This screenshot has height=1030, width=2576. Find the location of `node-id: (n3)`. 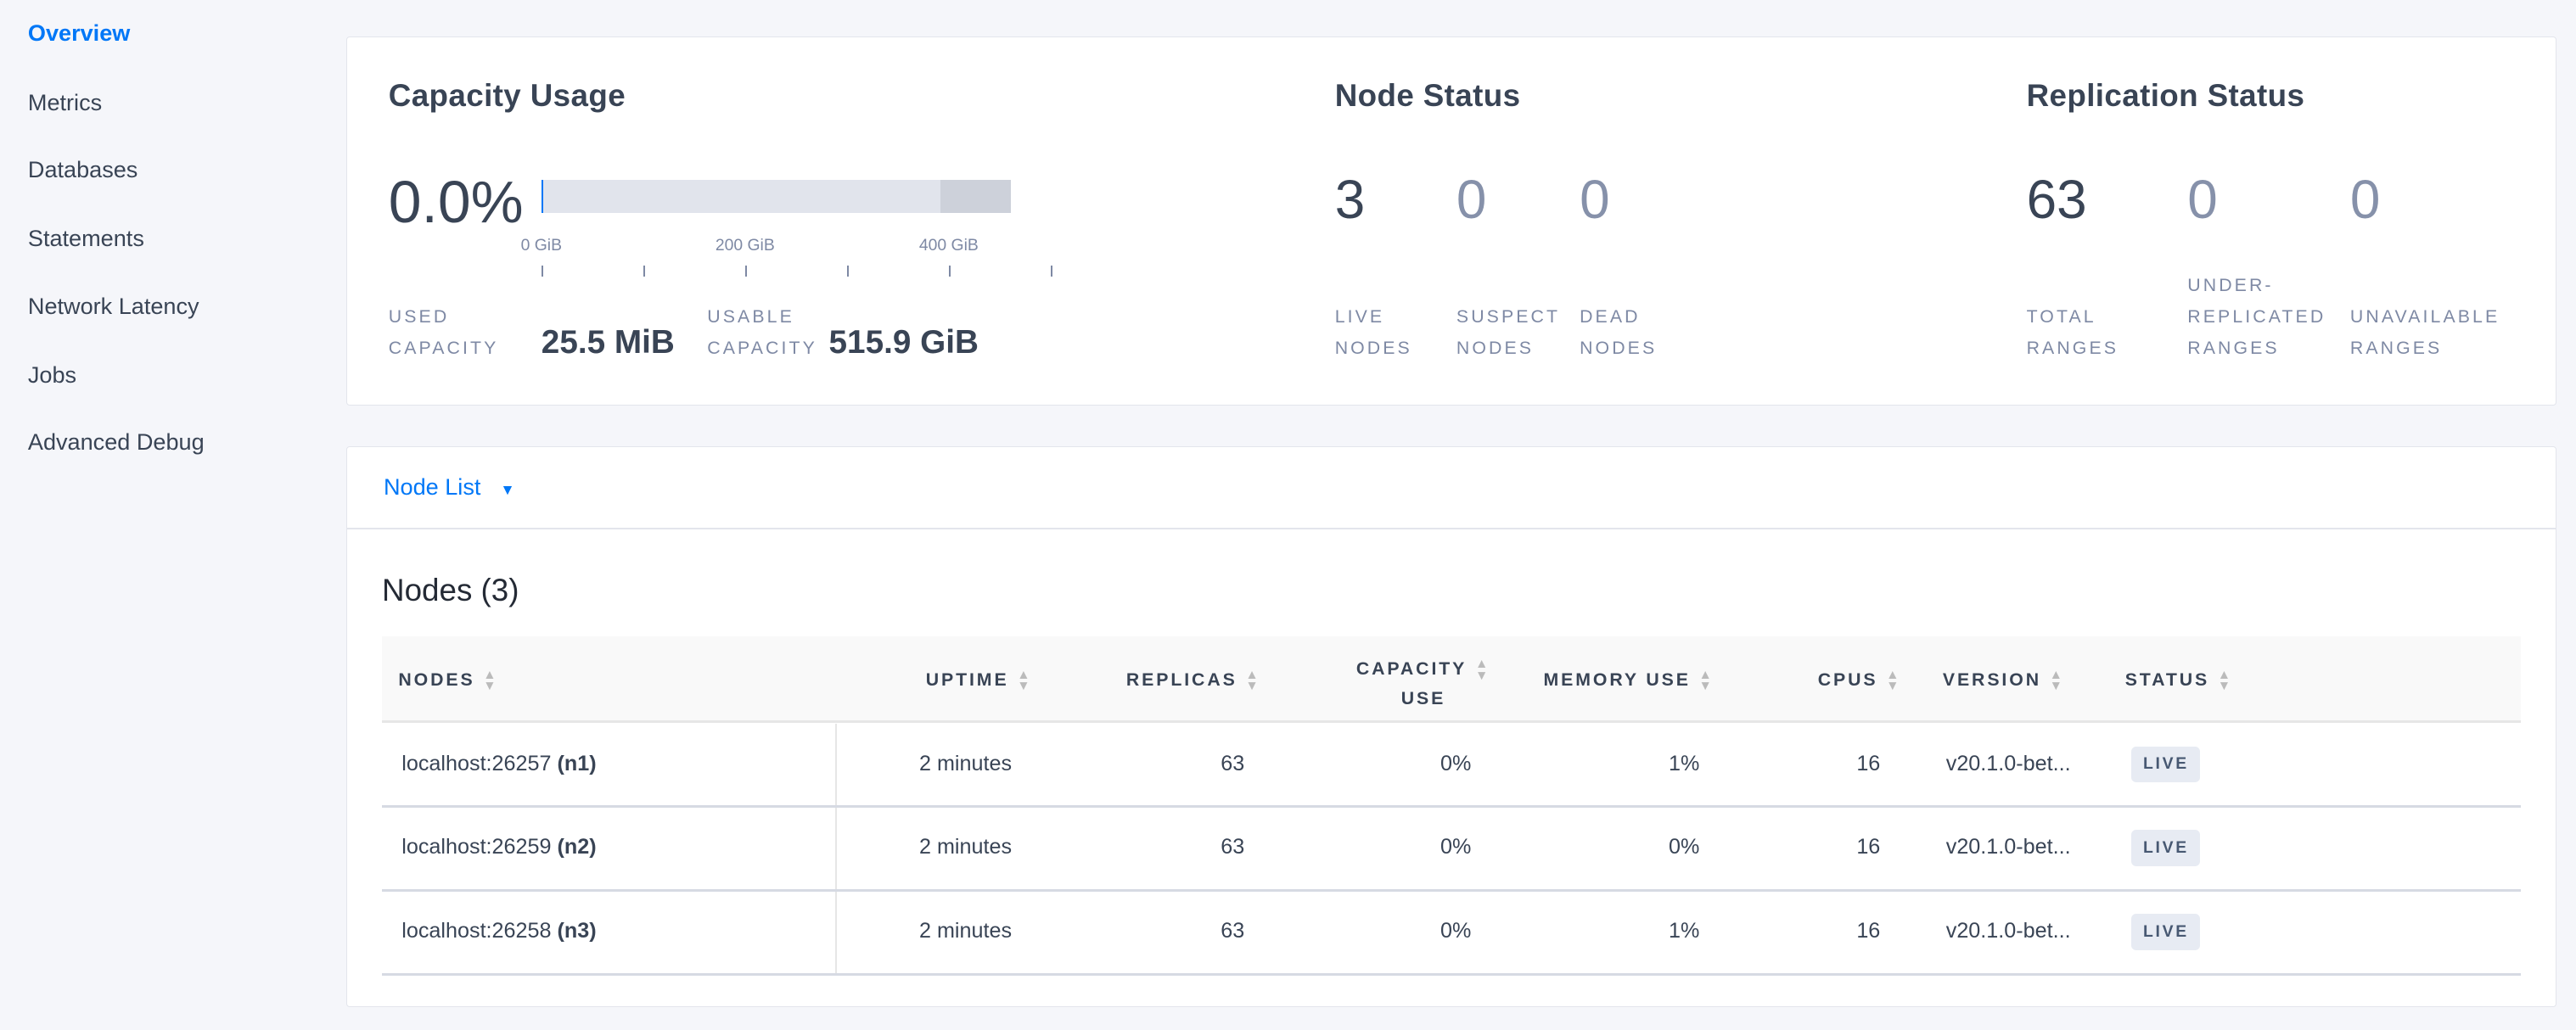

node-id: (n3) is located at coordinates (577, 931).